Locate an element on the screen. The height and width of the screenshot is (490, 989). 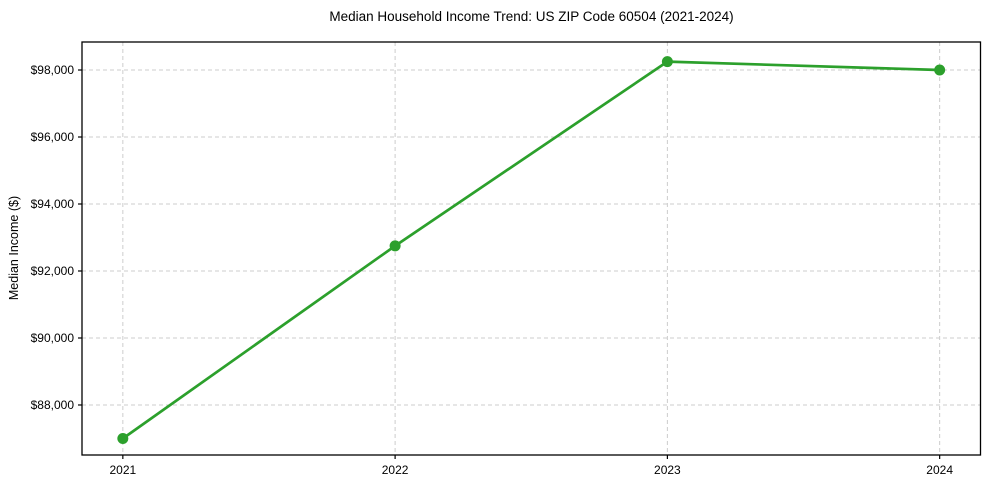
x-tick-label: 2021 is located at coordinates (122, 470).